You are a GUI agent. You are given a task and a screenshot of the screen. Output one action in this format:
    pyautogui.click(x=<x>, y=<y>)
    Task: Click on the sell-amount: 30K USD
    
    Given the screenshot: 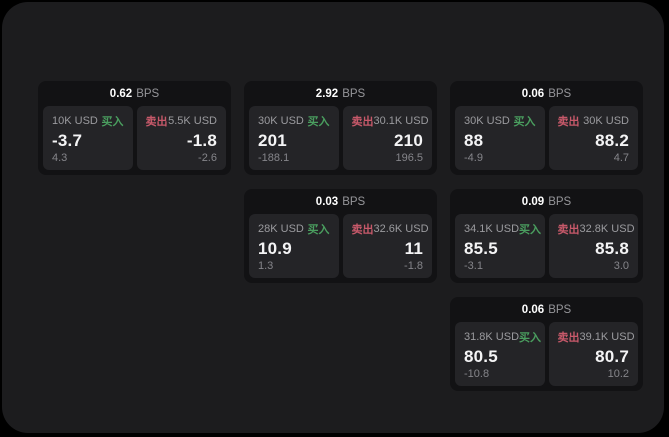 What is the action you would take?
    pyautogui.click(x=606, y=121)
    